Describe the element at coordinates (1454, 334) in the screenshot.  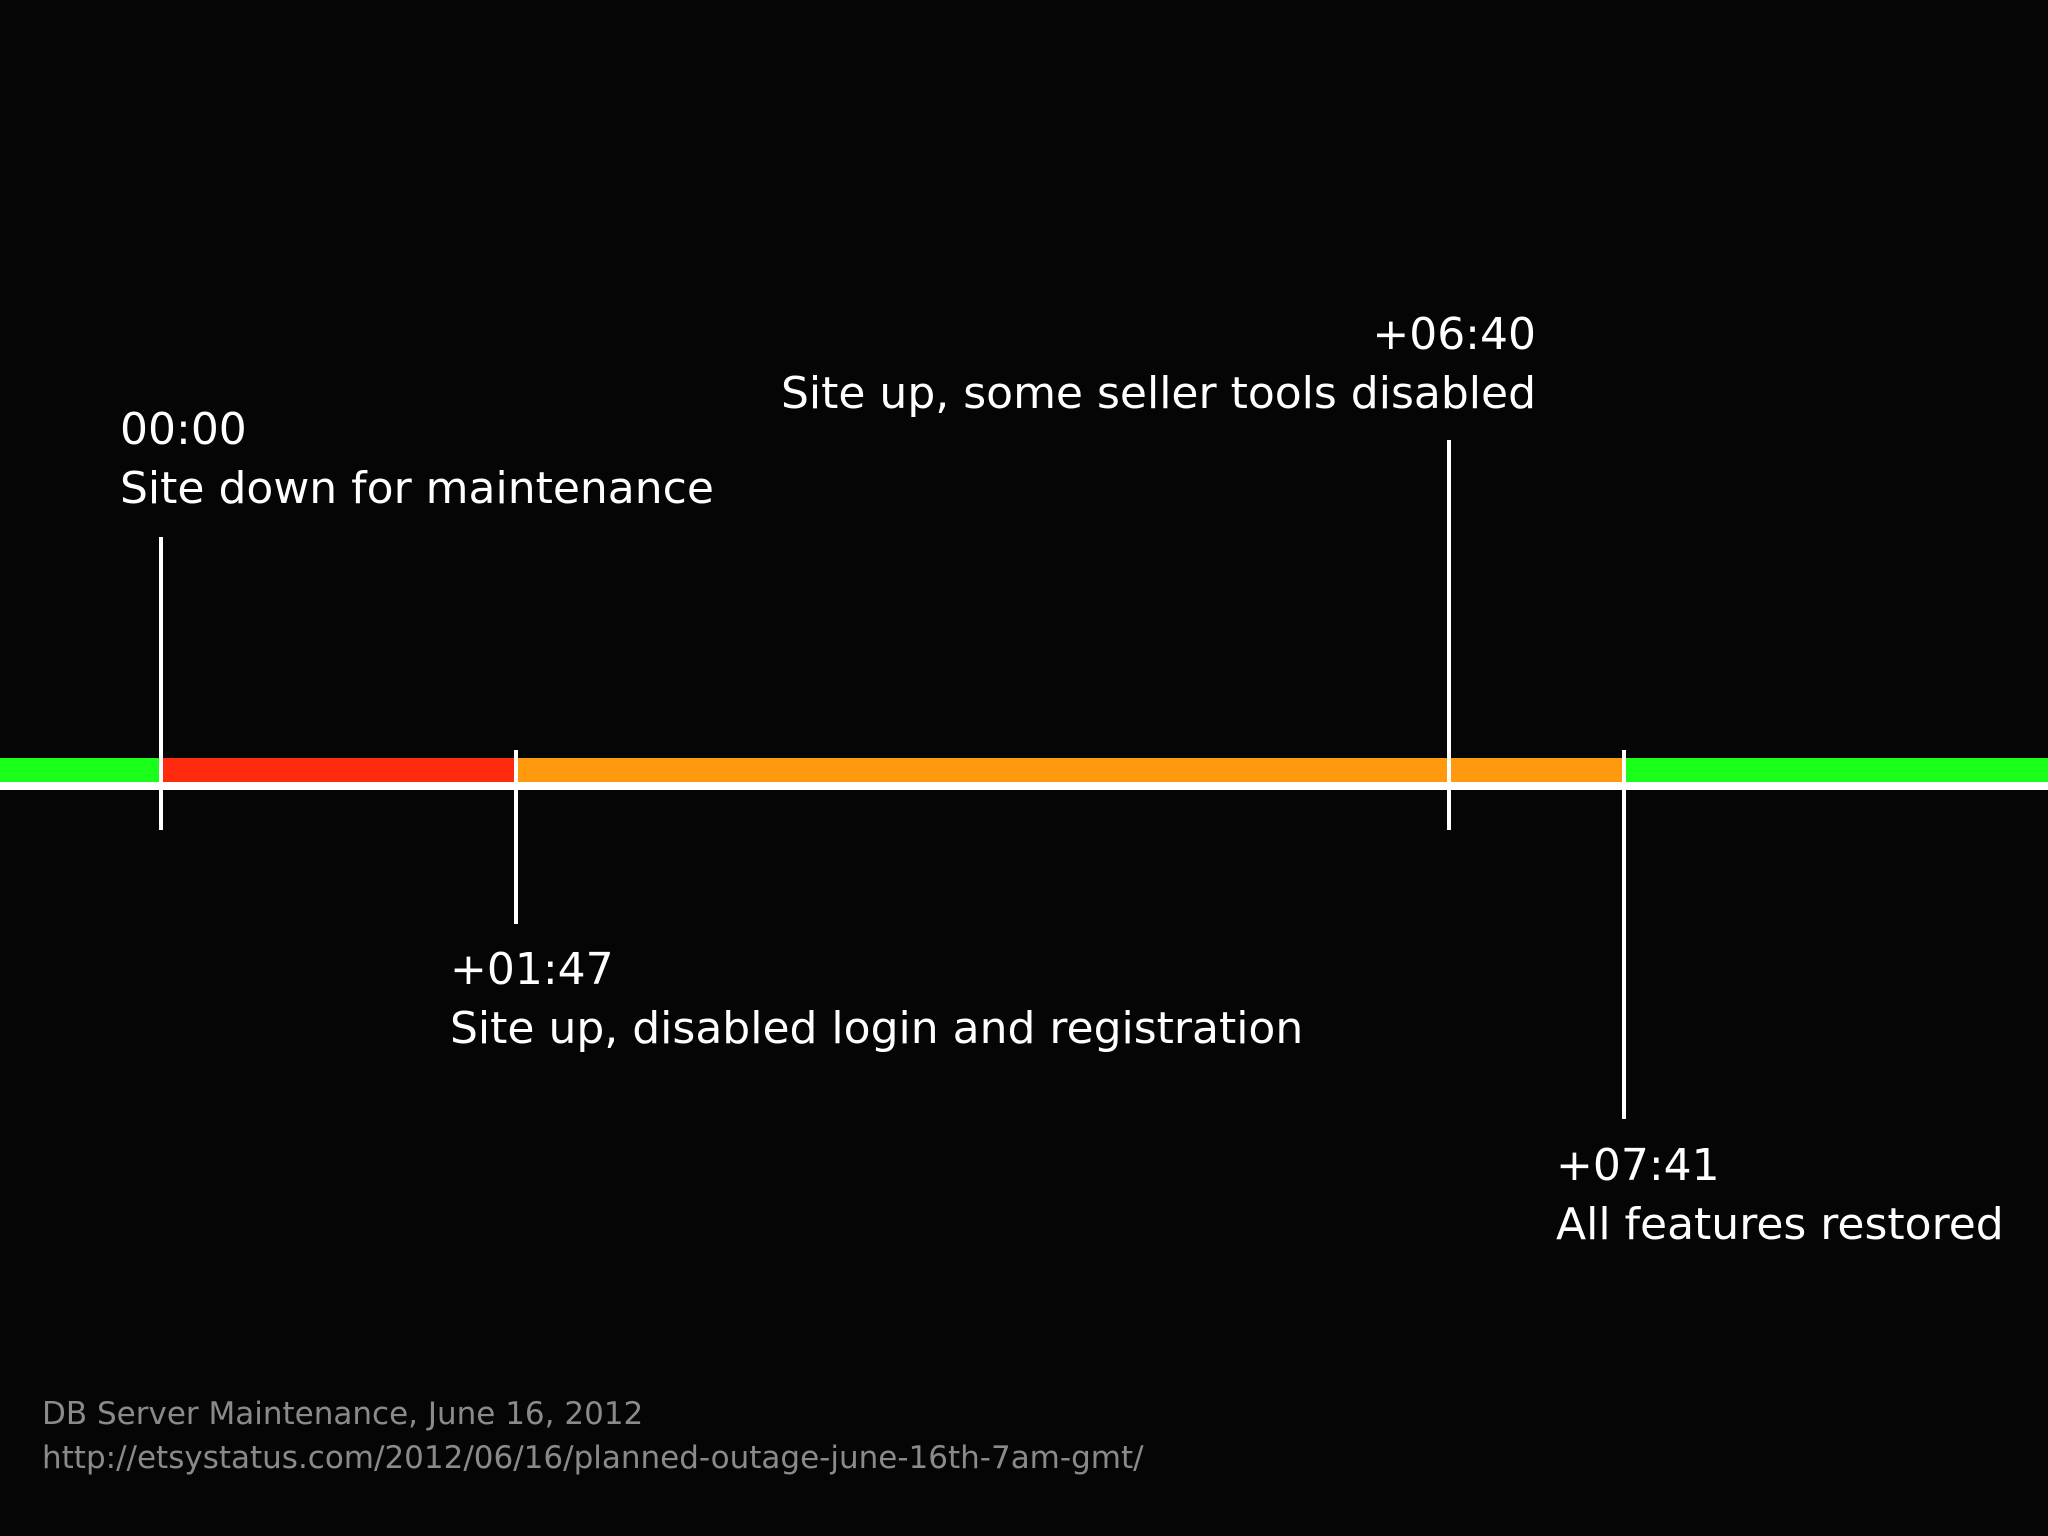
I see `event-time: +06:40` at that location.